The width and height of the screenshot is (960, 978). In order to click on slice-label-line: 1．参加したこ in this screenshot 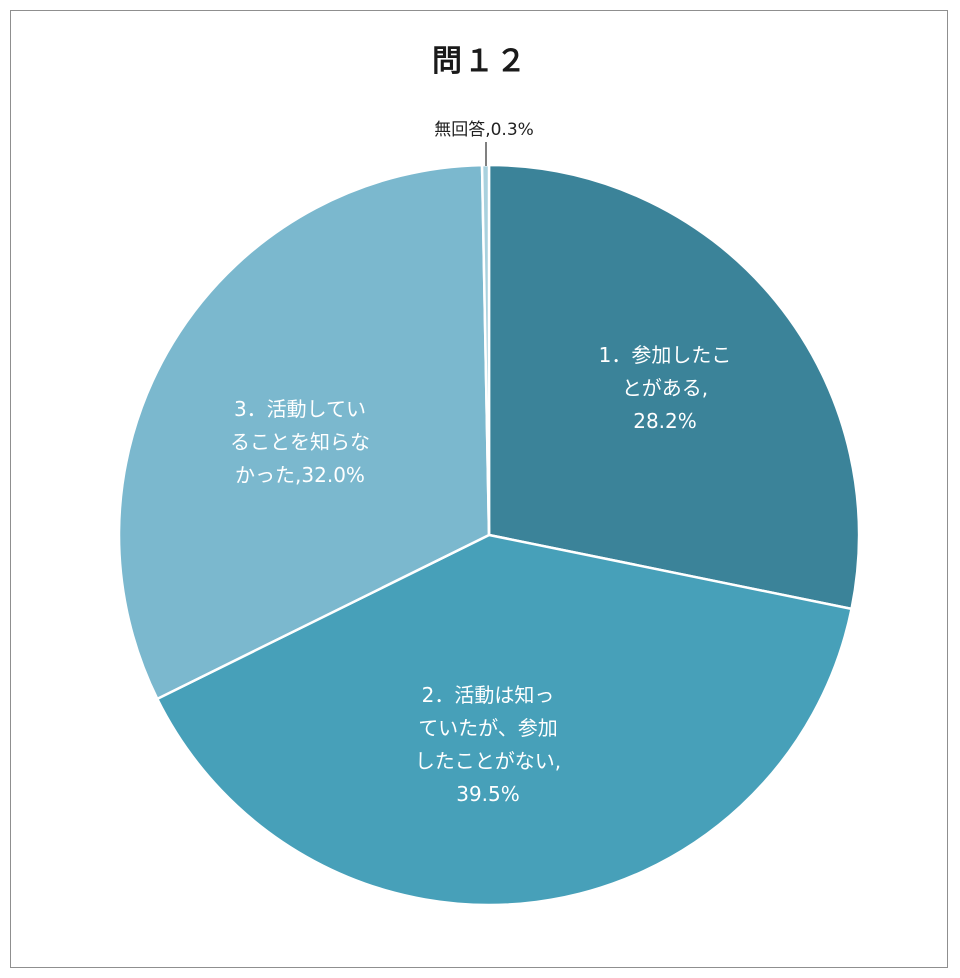, I will do `click(665, 355)`.